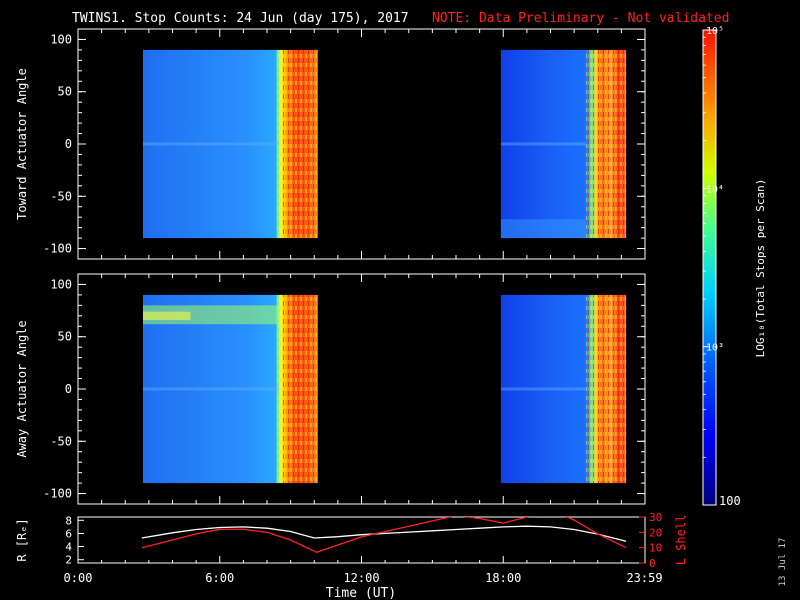 Image resolution: width=800 pixels, height=600 pixels. Describe the element at coordinates (655, 517) in the screenshot. I see `orbit-right-tick-label: 30` at that location.